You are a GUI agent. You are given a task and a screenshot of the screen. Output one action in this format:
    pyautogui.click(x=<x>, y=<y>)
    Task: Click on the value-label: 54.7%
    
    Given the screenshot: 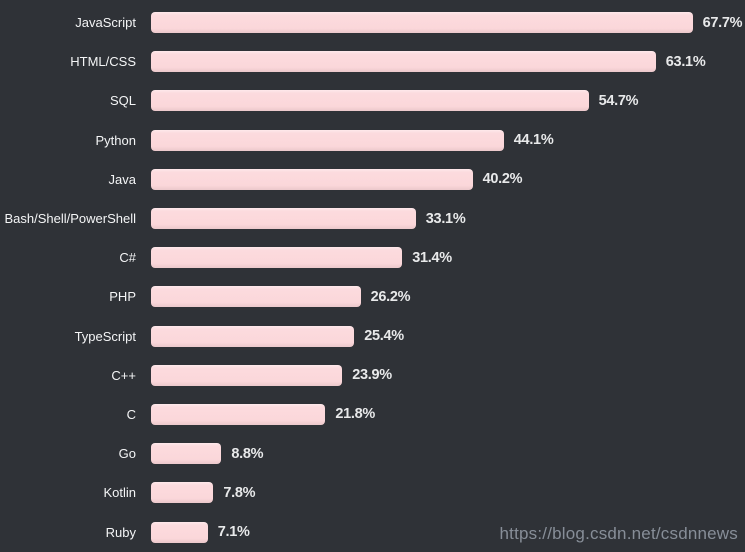 What is the action you would take?
    pyautogui.click(x=618, y=100)
    